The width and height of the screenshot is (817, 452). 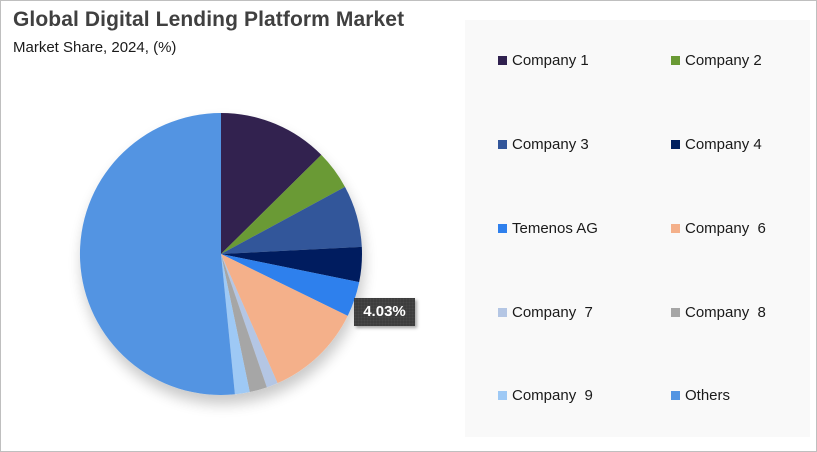 I want to click on legend-label: Company 7, so click(x=552, y=312).